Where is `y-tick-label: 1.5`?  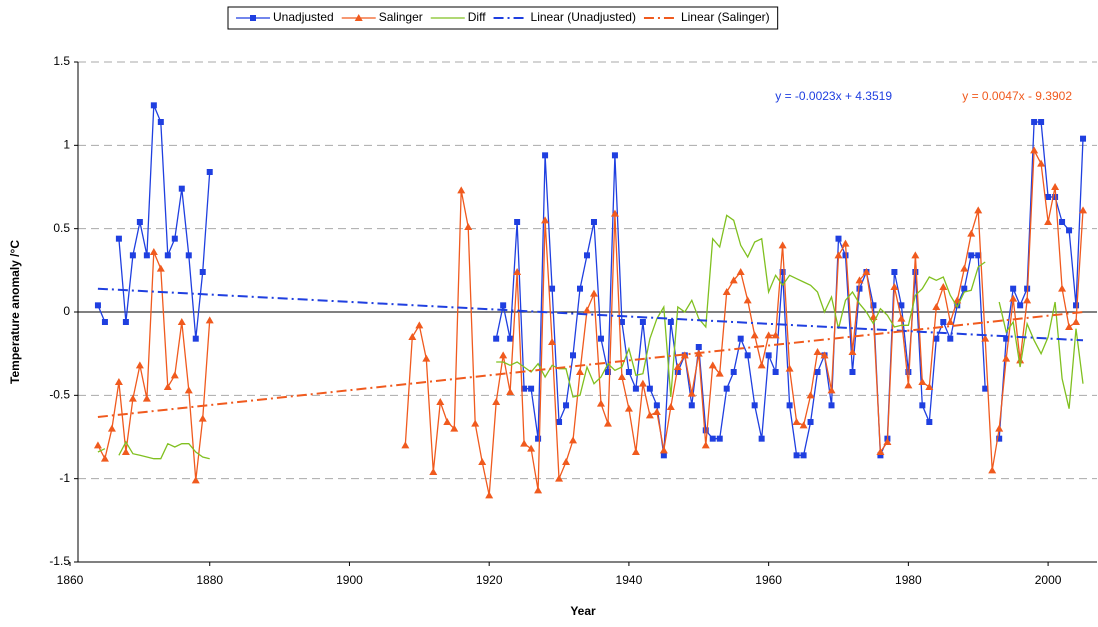
y-tick-label: 1.5 is located at coordinates (61, 61).